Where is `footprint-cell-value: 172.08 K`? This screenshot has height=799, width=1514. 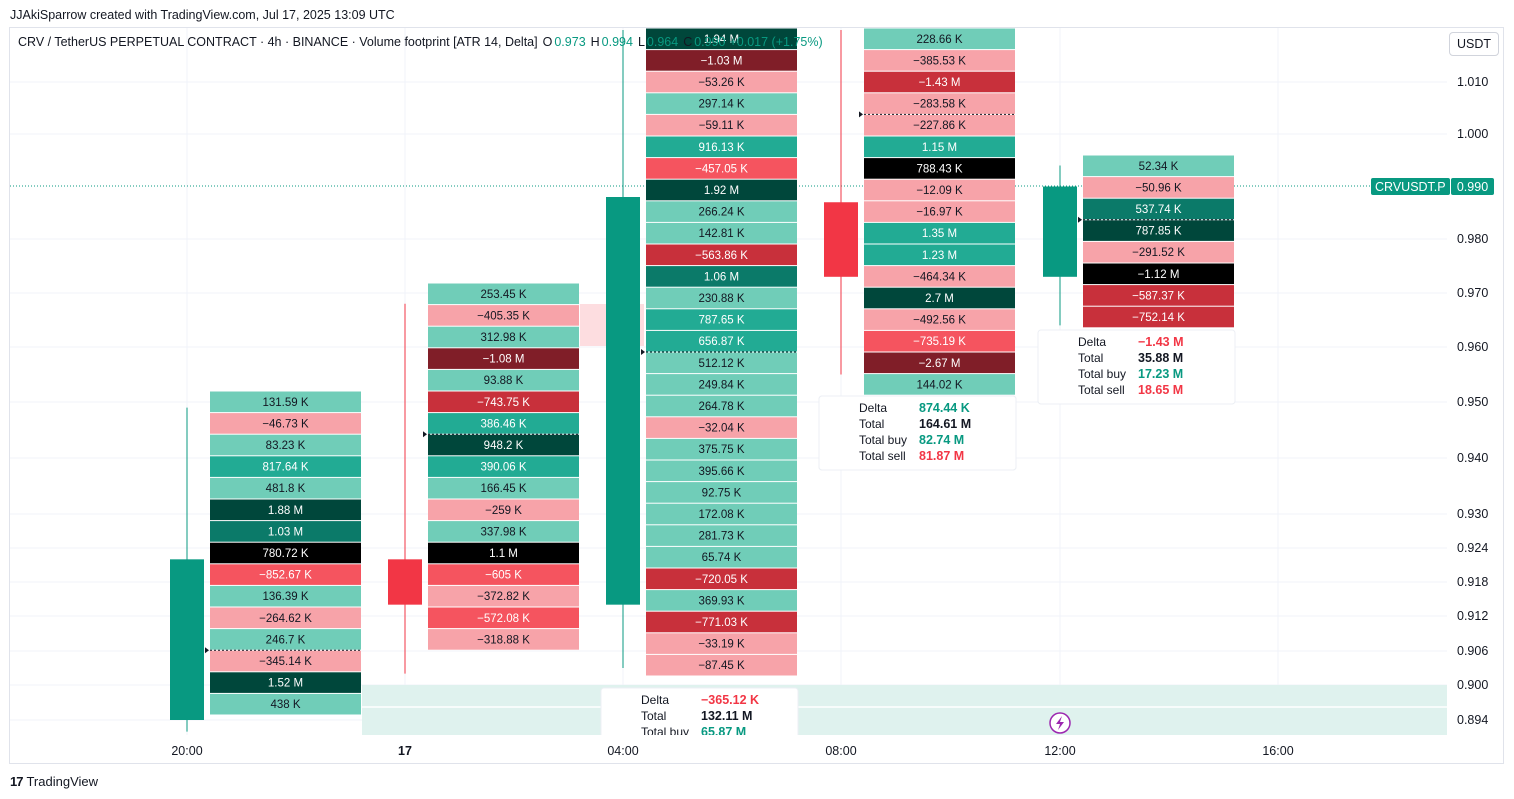 footprint-cell-value: 172.08 K is located at coordinates (721, 515).